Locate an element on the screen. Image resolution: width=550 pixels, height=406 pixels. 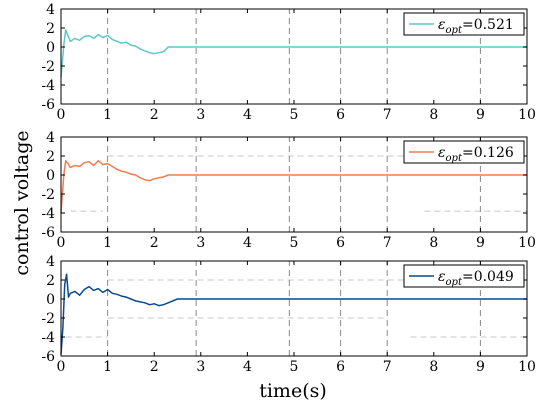
legend-label: εopt=0.049 is located at coordinates (476, 278).